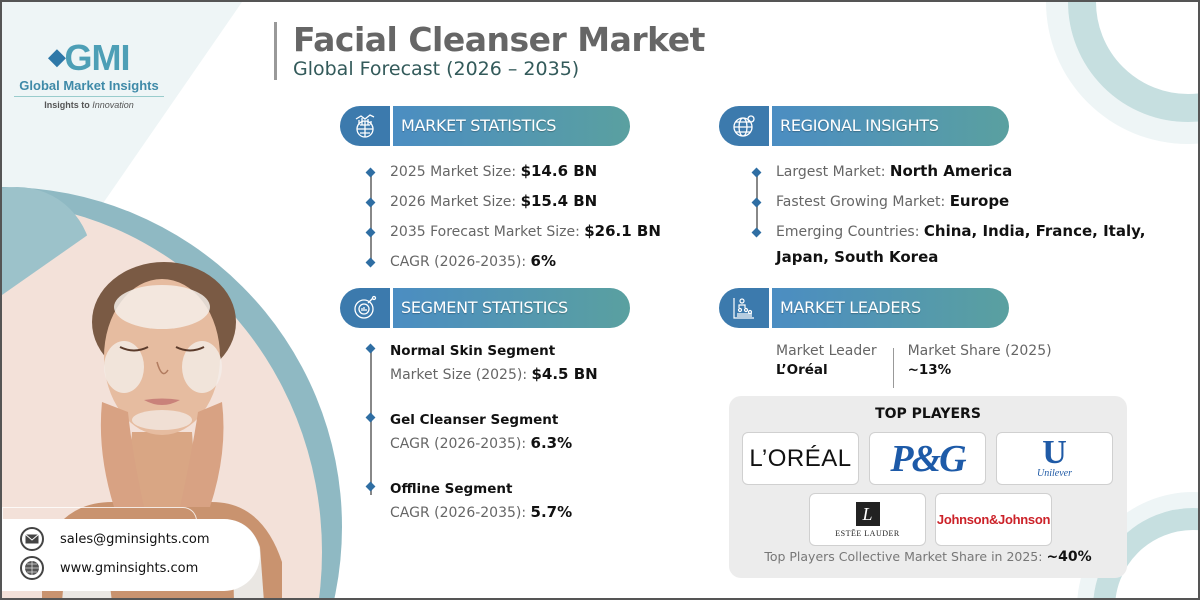 This screenshot has width=1200, height=600. What do you see at coordinates (511, 126) in the screenshot?
I see `market-statistics-label: MARKET STATISTICS` at bounding box center [511, 126].